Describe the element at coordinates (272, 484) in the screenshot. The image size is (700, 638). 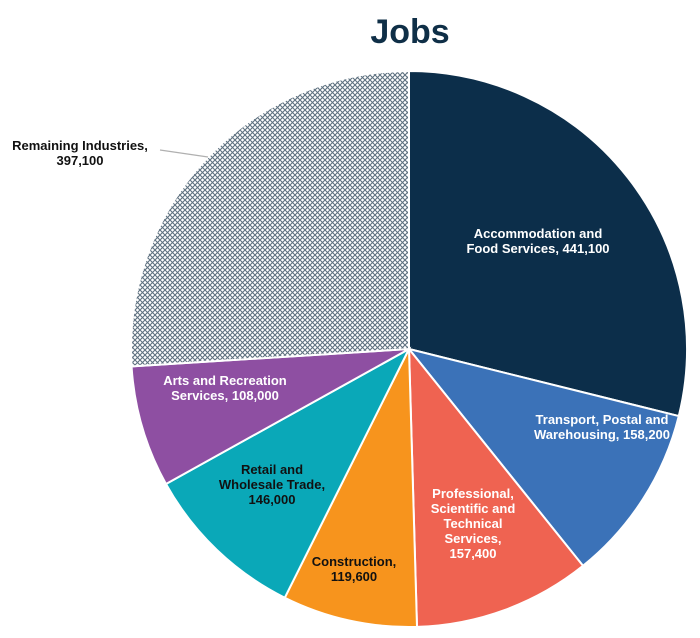
I see `slice-label: Retail and Wholesale Trade, 146,000` at that location.